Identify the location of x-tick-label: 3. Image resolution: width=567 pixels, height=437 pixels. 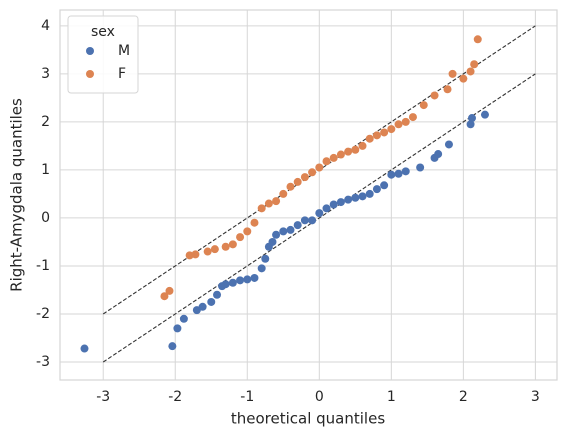
(535, 397).